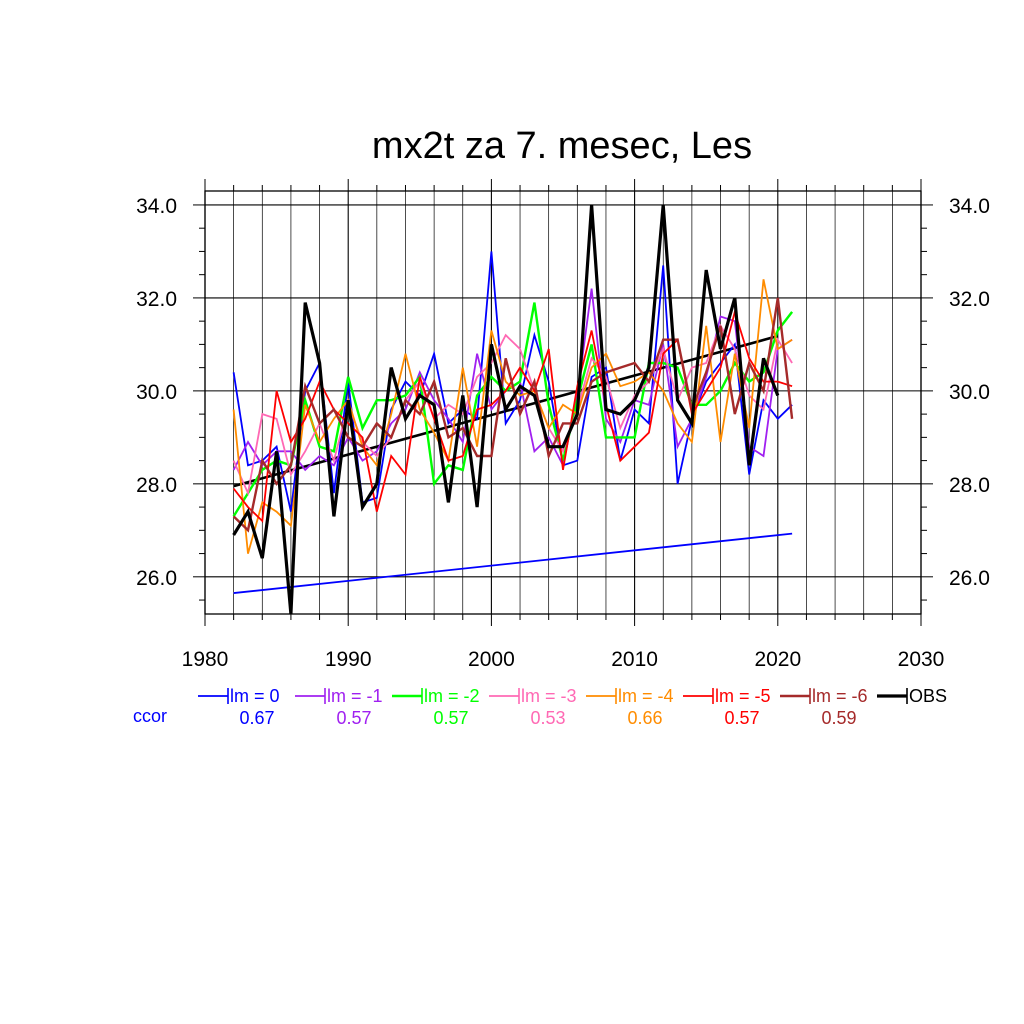 The image size is (1024, 1024). Describe the element at coordinates (156, 578) in the screenshot. I see `y-tick-label-left: 26.0` at that location.